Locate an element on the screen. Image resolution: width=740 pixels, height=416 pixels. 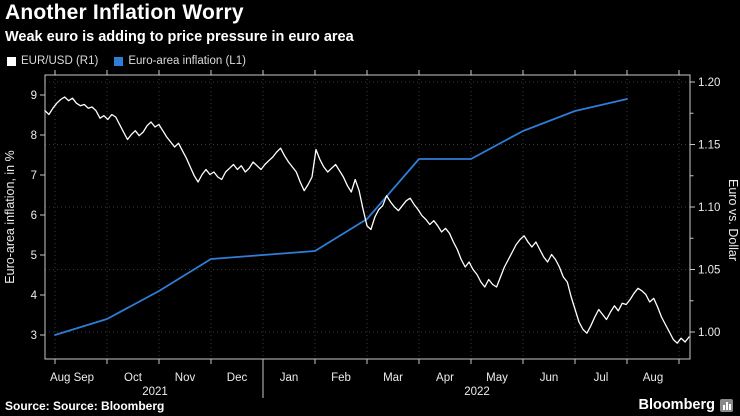
left-axis-title: Euro-area inflation, in % is located at coordinates (10, 216).